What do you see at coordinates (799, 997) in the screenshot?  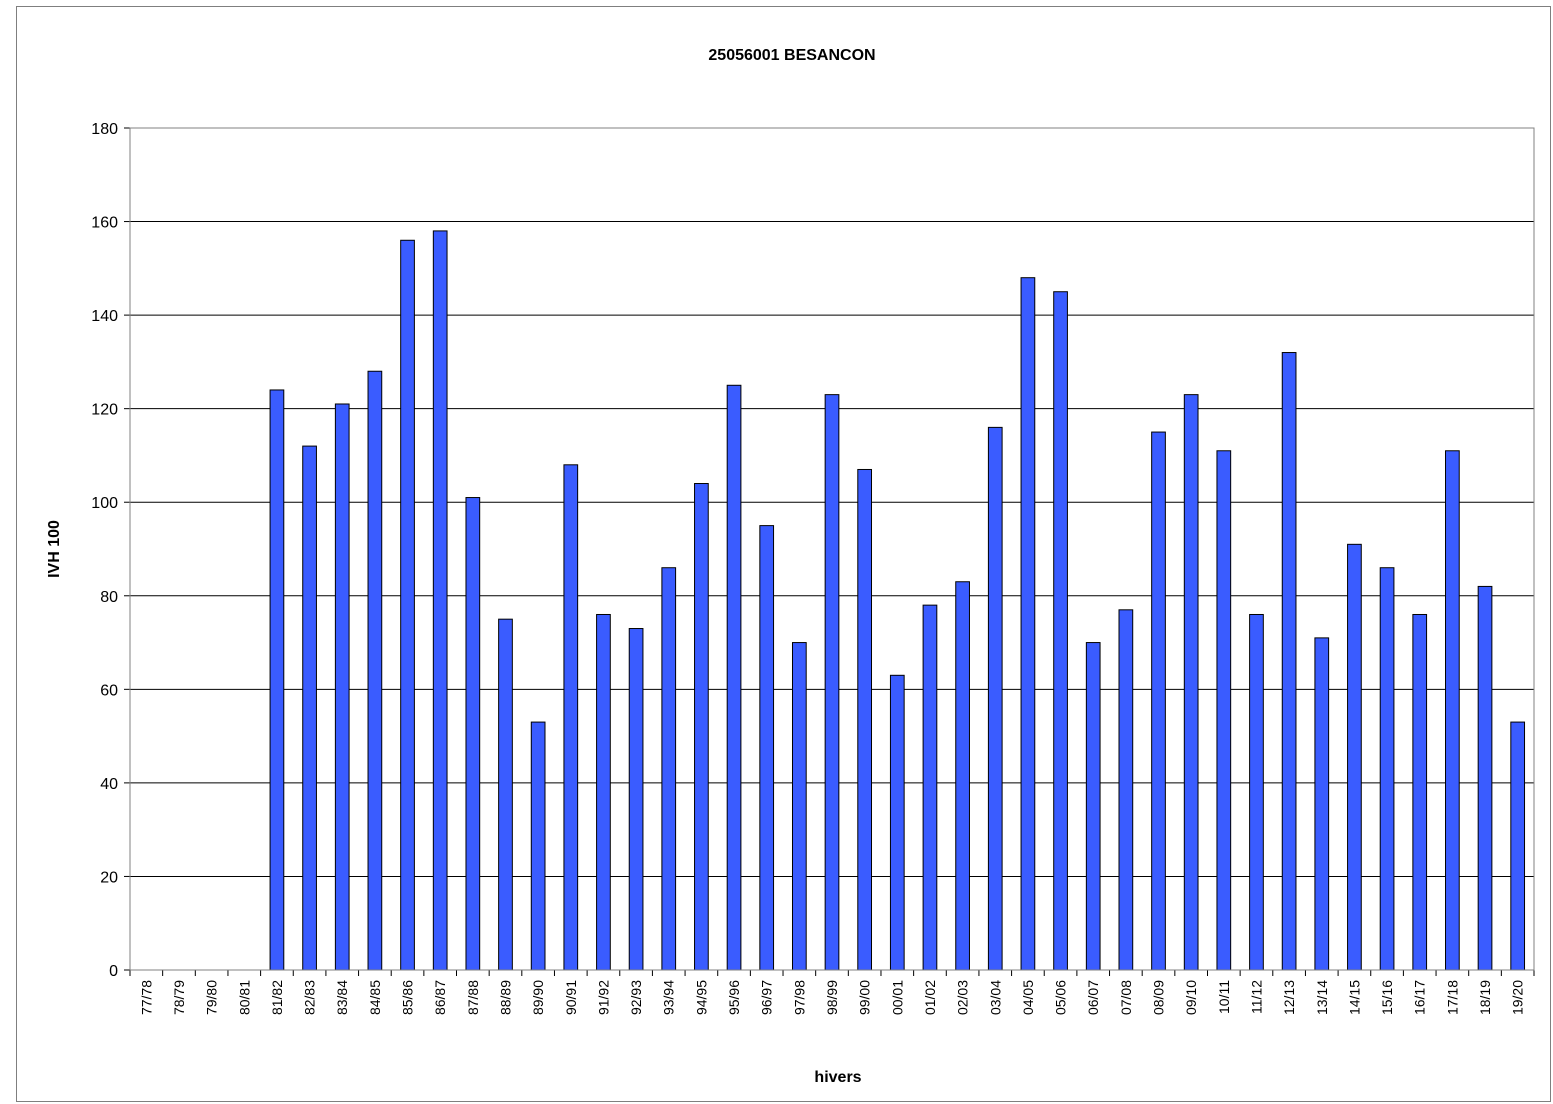 I see `x-tick-label: 97/98` at bounding box center [799, 997].